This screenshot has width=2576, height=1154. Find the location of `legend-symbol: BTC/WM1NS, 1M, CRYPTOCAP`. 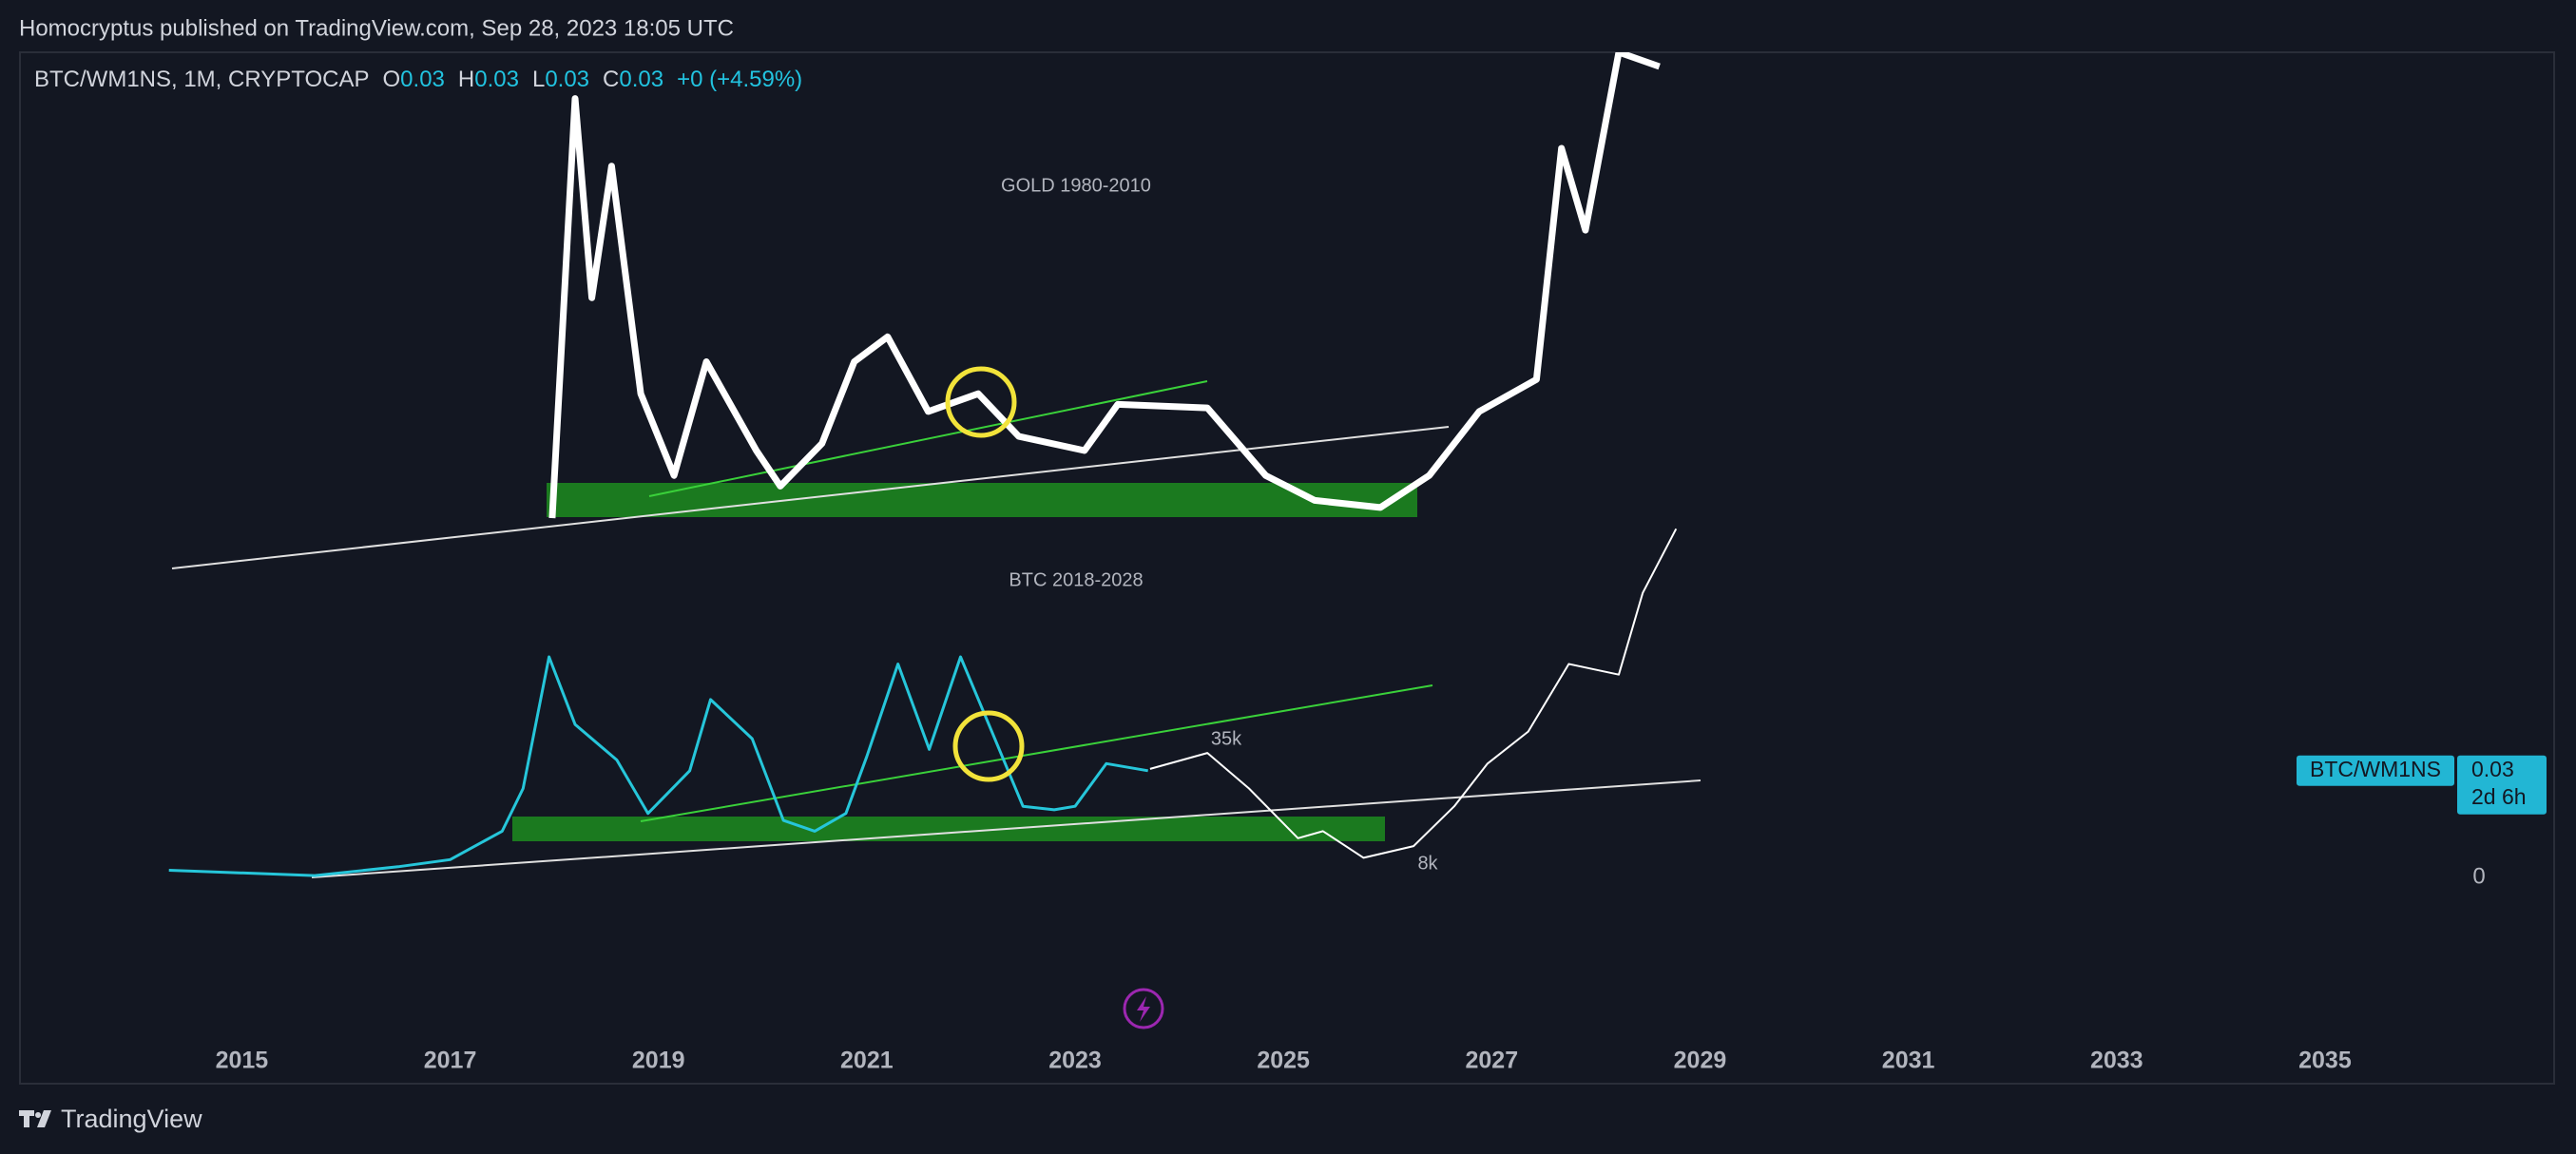

legend-symbol: BTC/WM1NS, 1M, CRYPTOCAP is located at coordinates (202, 79).